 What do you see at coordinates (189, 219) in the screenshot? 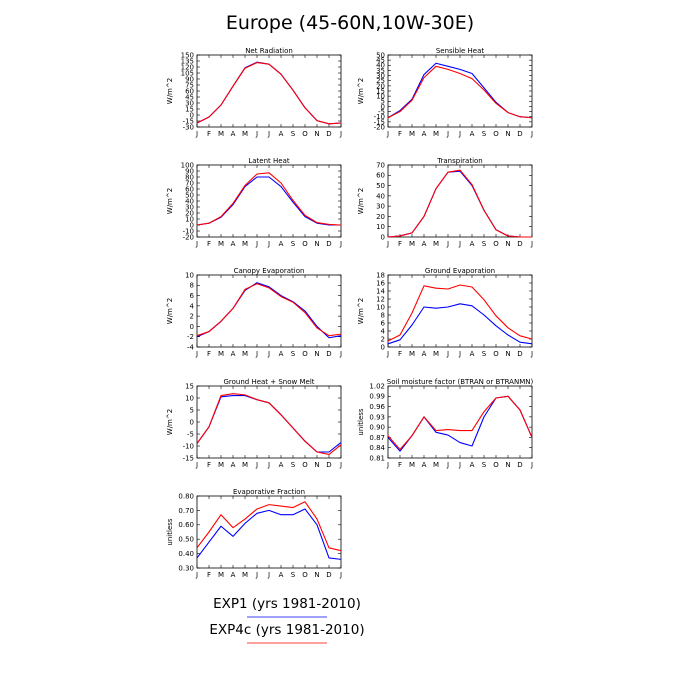
I see `y-tick-label: 10` at bounding box center [189, 219].